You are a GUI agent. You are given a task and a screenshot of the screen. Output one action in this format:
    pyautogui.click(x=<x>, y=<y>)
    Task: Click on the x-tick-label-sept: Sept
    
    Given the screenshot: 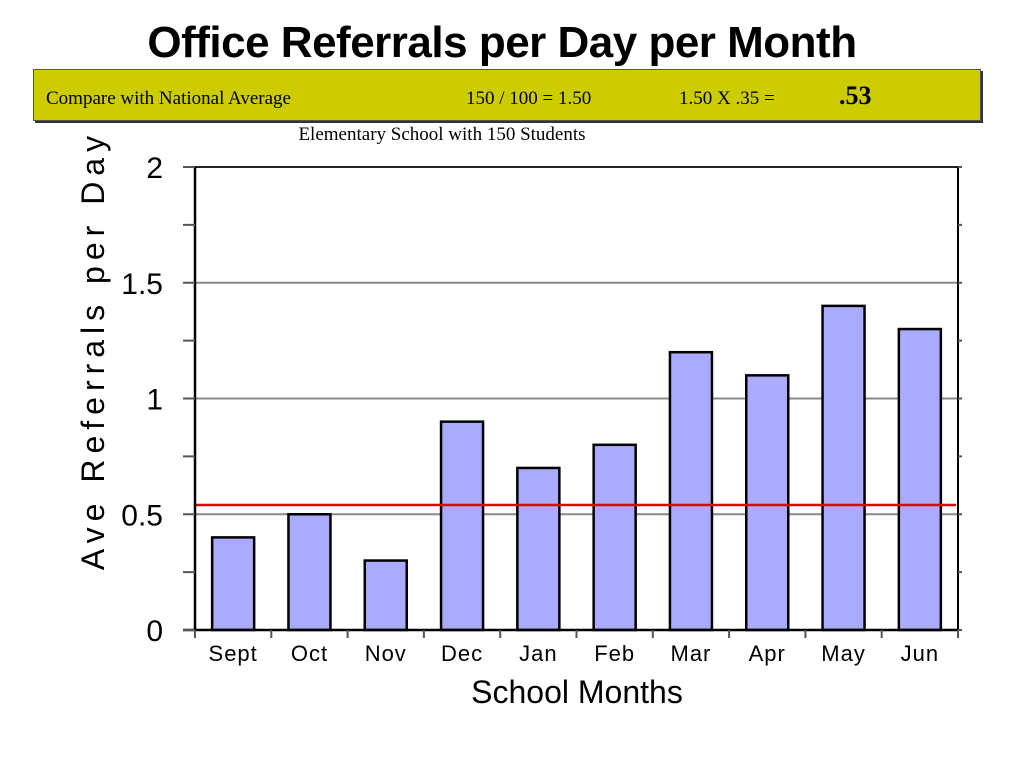 What is the action you would take?
    pyautogui.click(x=233, y=653)
    